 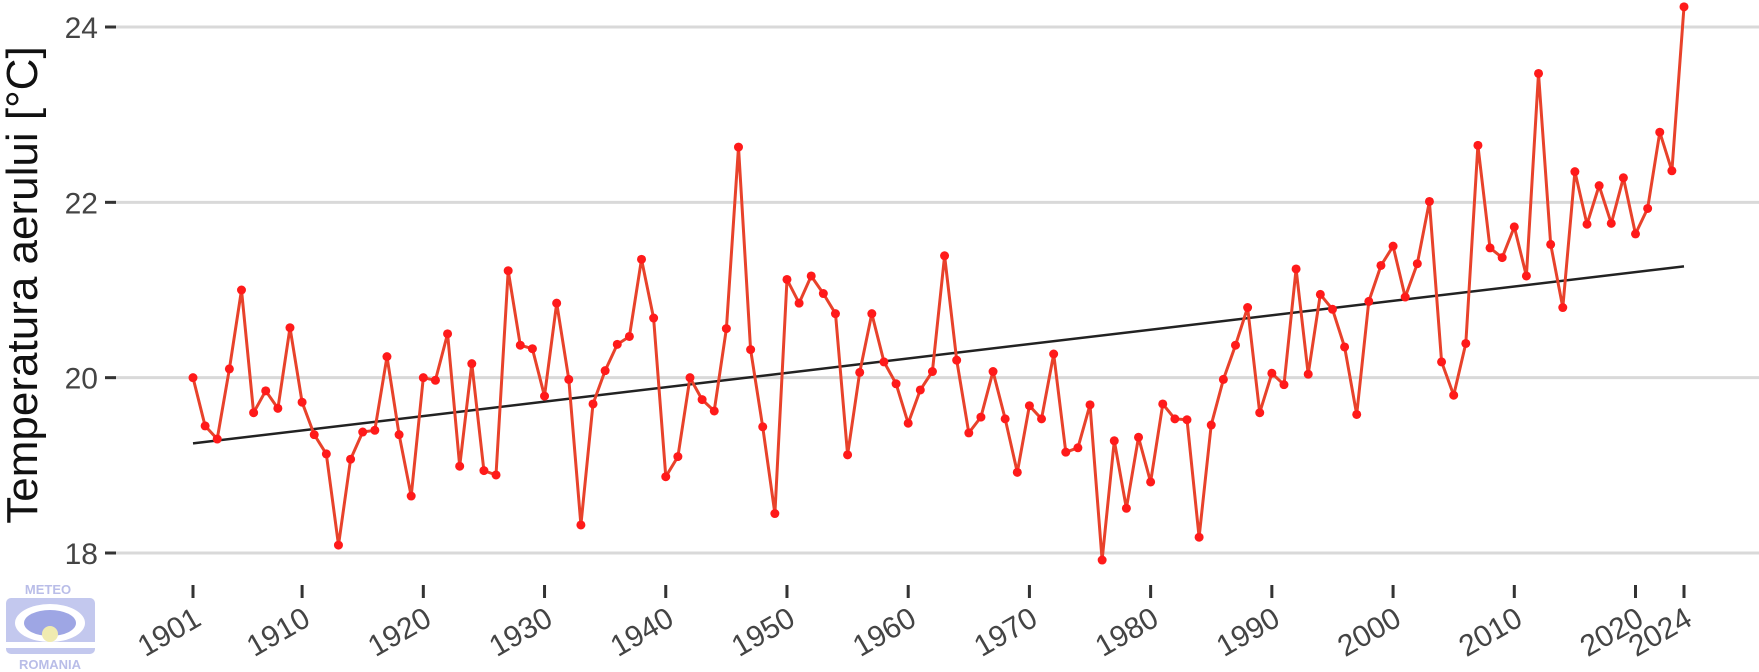 What do you see at coordinates (48, 589) in the screenshot?
I see `logo-top-text: METEO` at bounding box center [48, 589].